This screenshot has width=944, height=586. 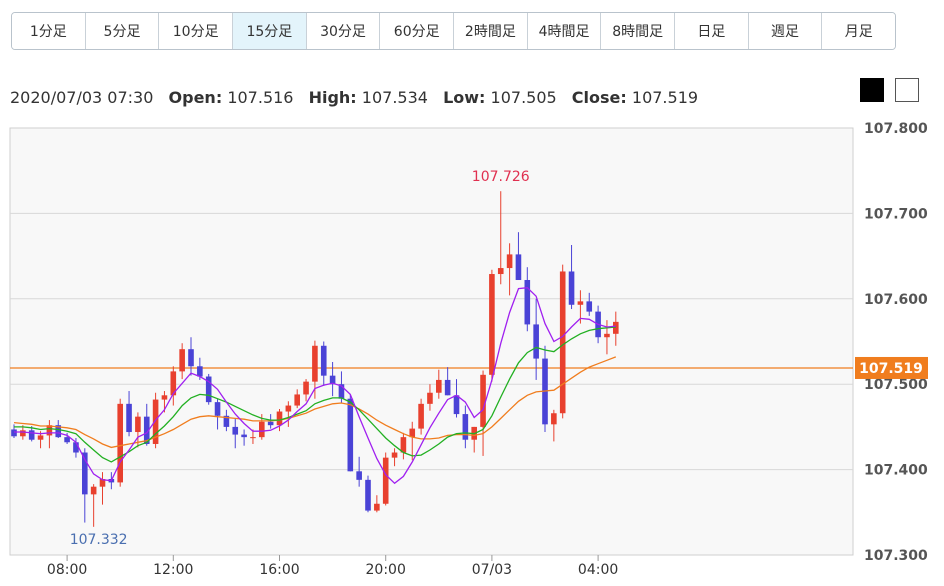 I want to click on light-theme-swatch, so click(x=907, y=90).